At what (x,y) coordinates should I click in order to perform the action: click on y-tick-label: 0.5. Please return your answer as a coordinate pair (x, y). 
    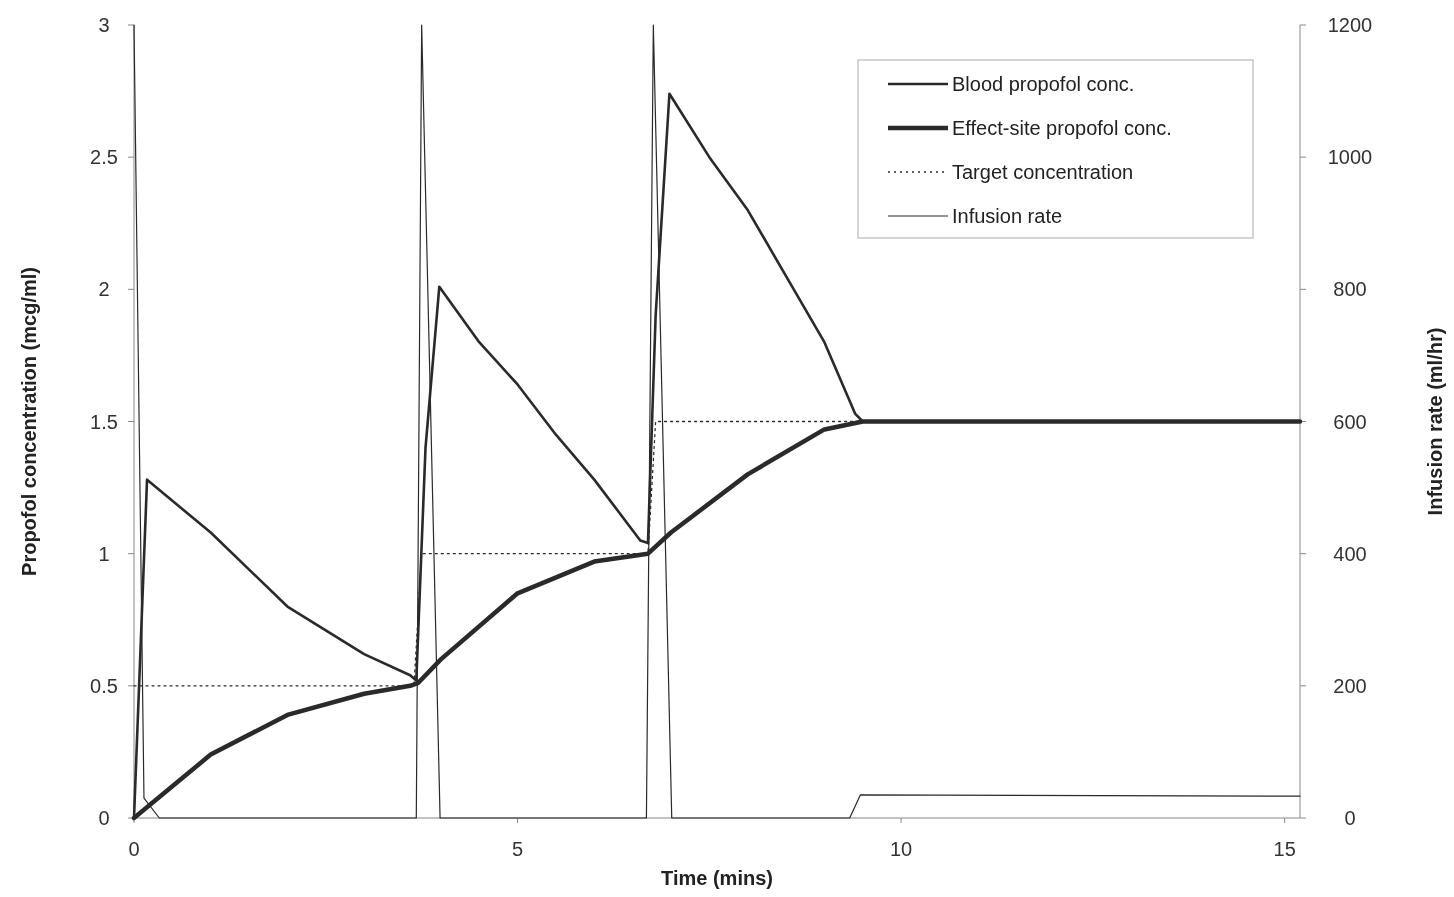
    Looking at the image, I should click on (104, 685).